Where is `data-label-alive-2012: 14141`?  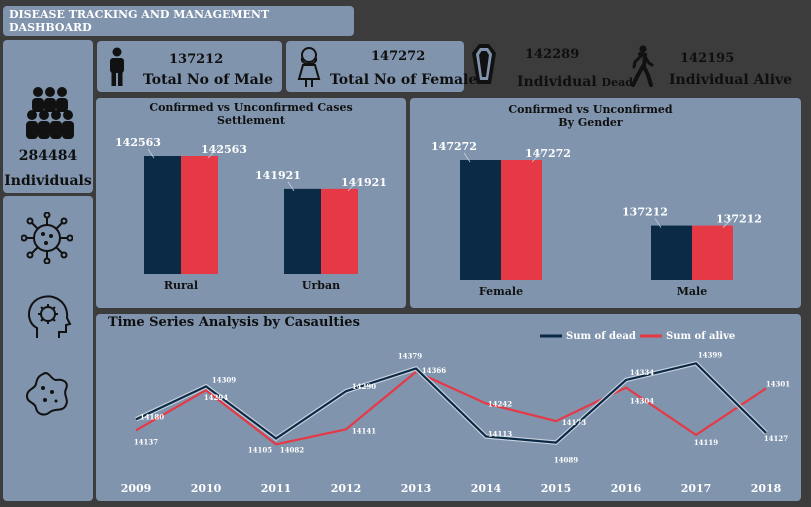
data-label-alive-2012: 14141 is located at coordinates (364, 430).